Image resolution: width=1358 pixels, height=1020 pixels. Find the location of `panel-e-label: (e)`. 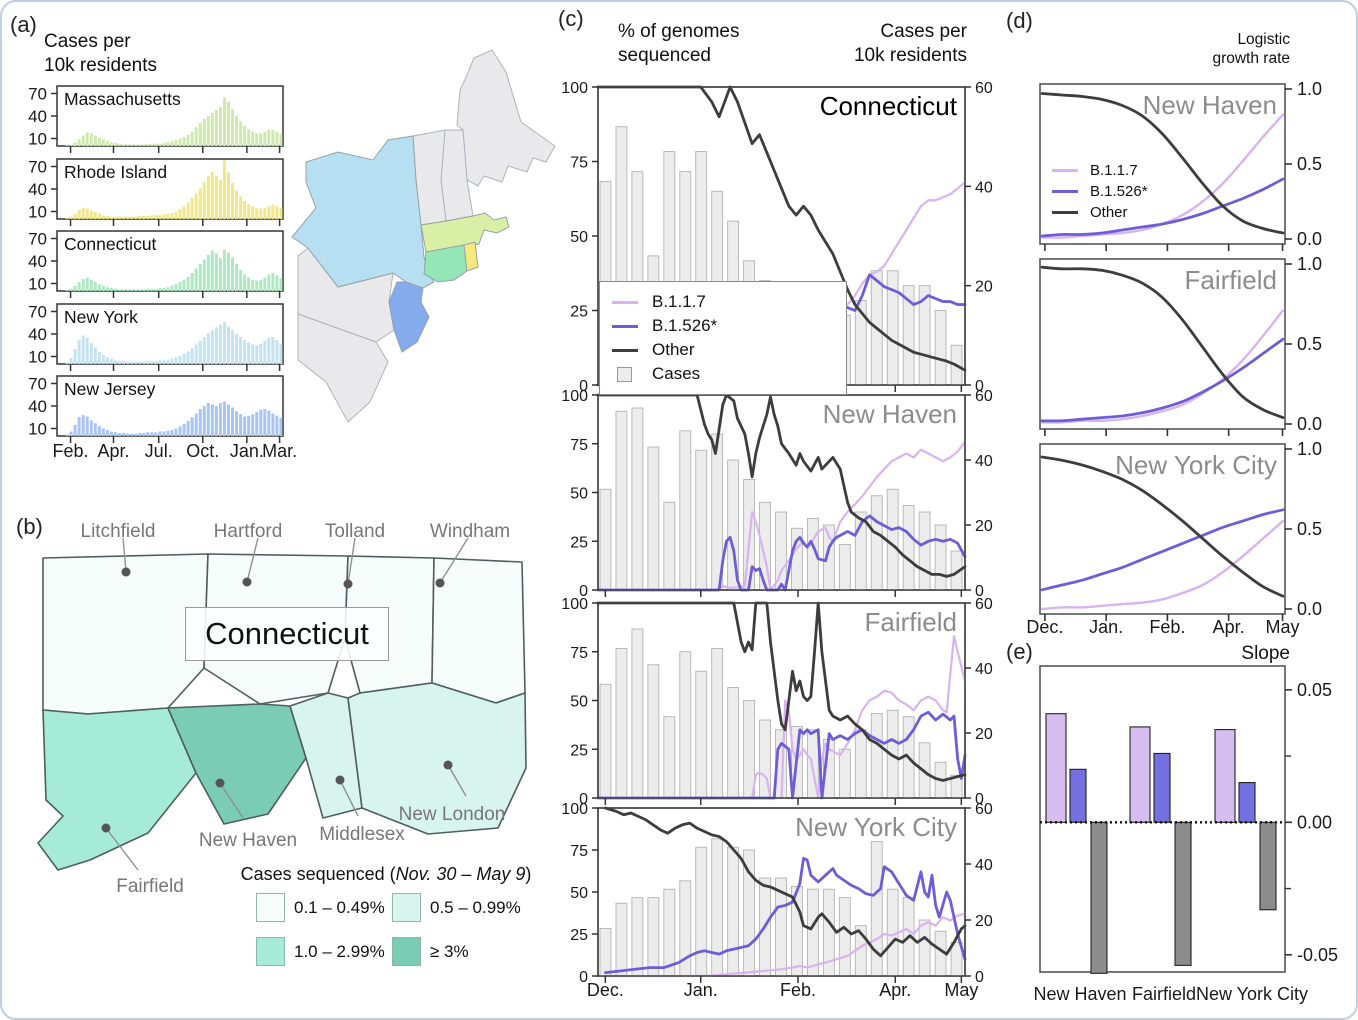

panel-e-label: (e) is located at coordinates (1019, 651).